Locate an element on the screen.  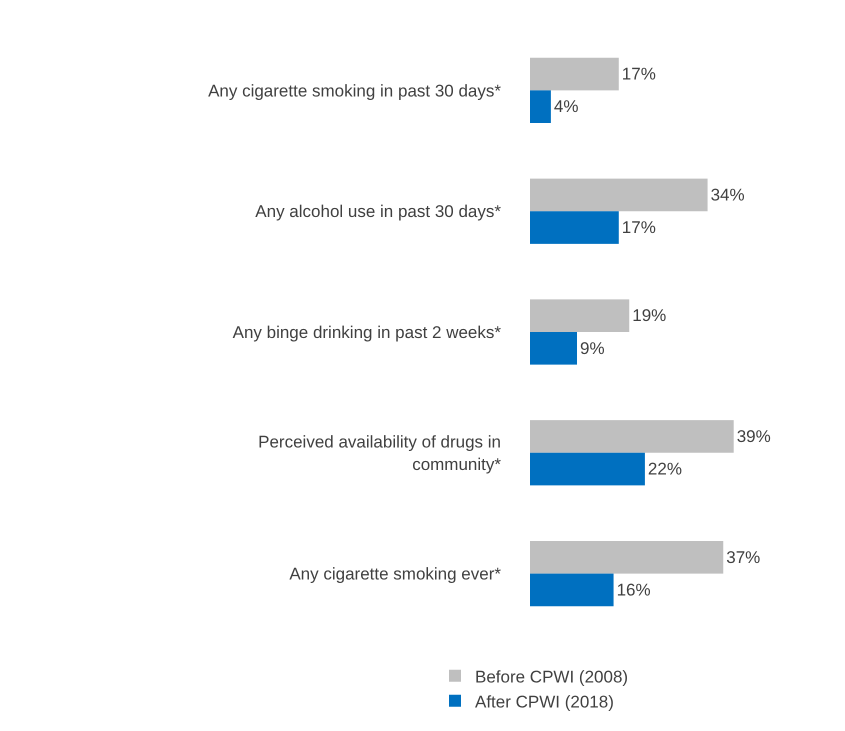
y-tick-label: Any alcohol use in past 30 days* is located at coordinates (378, 212).